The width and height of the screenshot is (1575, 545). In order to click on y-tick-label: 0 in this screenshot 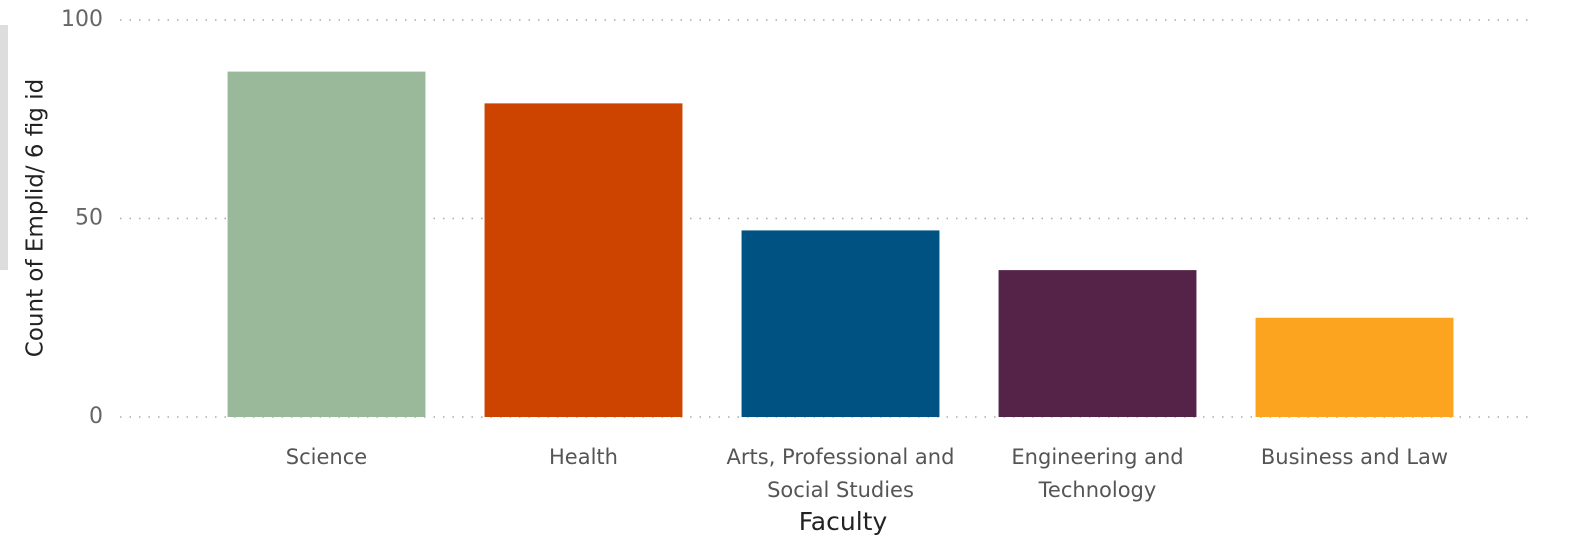, I will do `click(96, 416)`.